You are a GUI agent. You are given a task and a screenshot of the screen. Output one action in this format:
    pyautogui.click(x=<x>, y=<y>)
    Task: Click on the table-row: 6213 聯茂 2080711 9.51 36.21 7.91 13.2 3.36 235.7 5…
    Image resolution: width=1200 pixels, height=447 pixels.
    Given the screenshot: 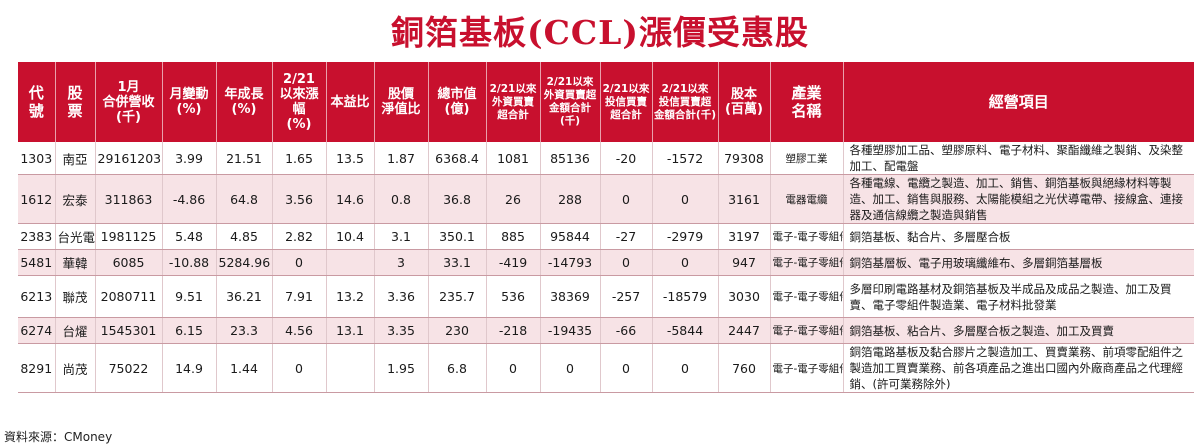 What is the action you would take?
    pyautogui.click(x=606, y=296)
    